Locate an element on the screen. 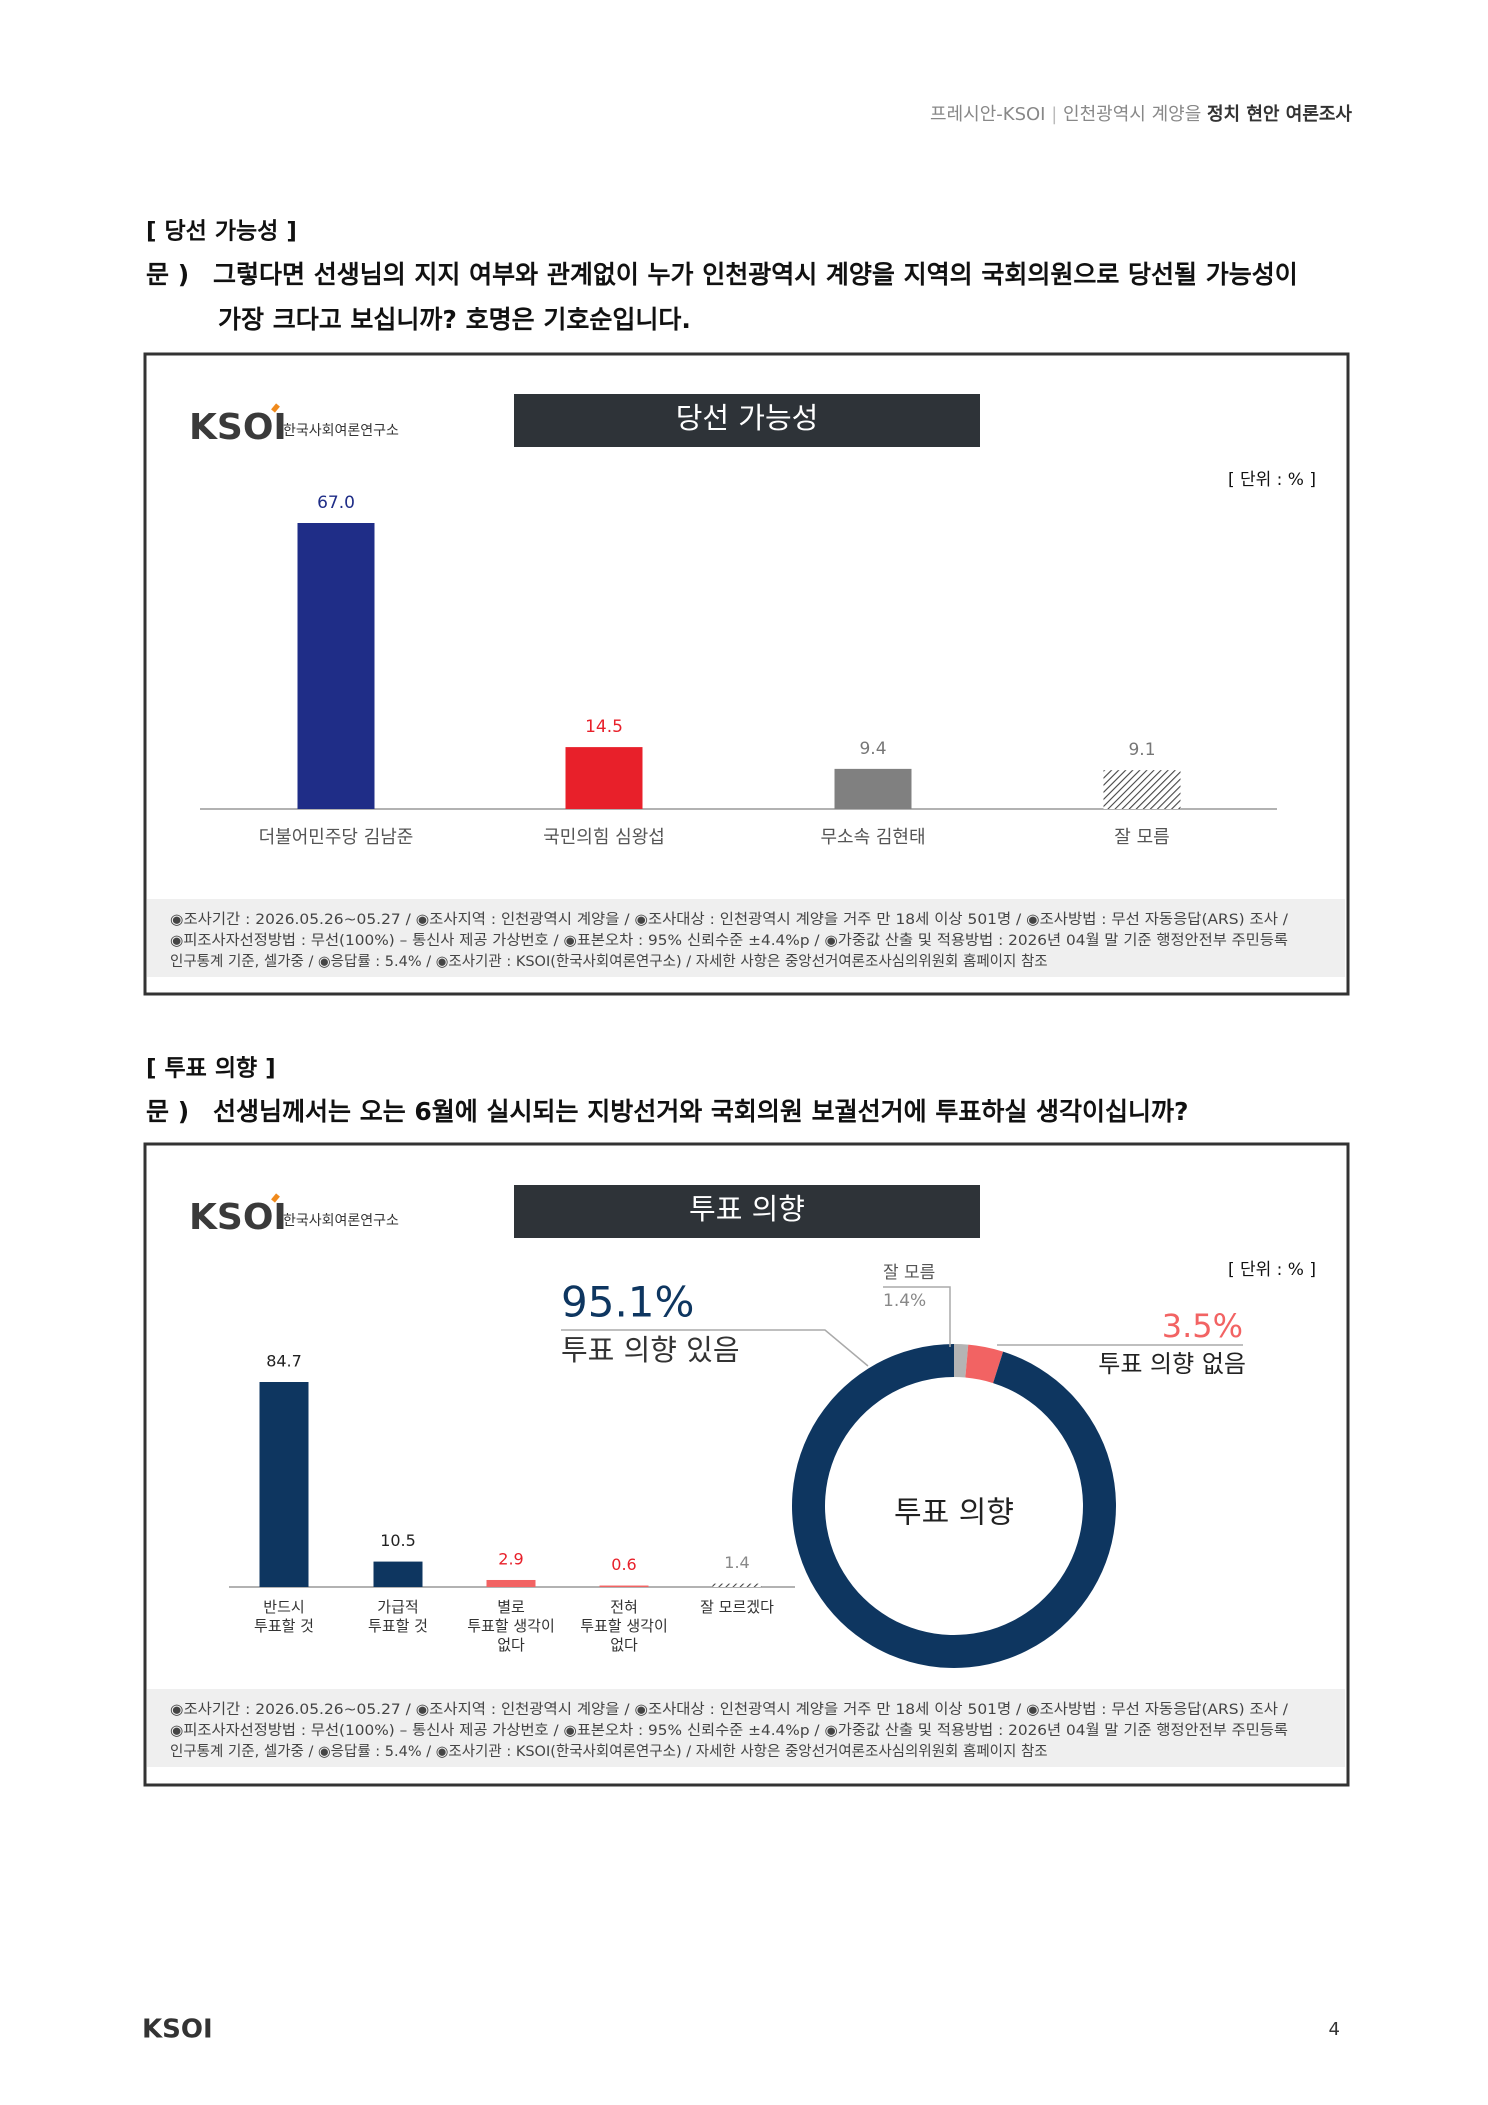  section-heading: [ 당선 가능성 ] is located at coordinates (221, 232).